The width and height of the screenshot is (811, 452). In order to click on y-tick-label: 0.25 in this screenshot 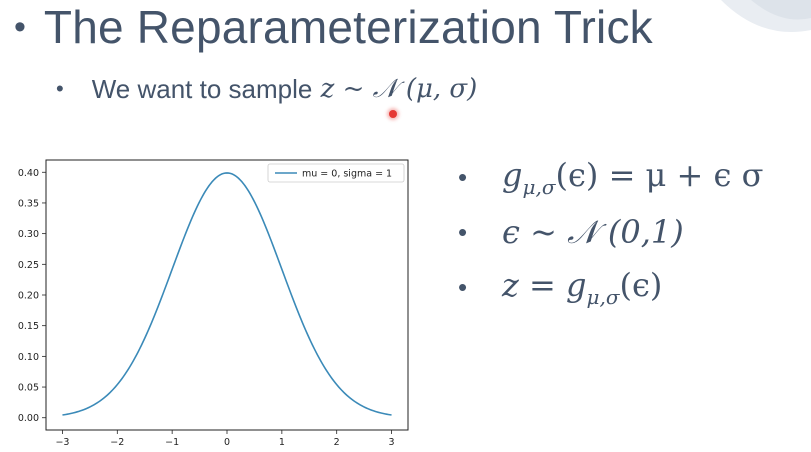, I will do `click(28, 265)`.